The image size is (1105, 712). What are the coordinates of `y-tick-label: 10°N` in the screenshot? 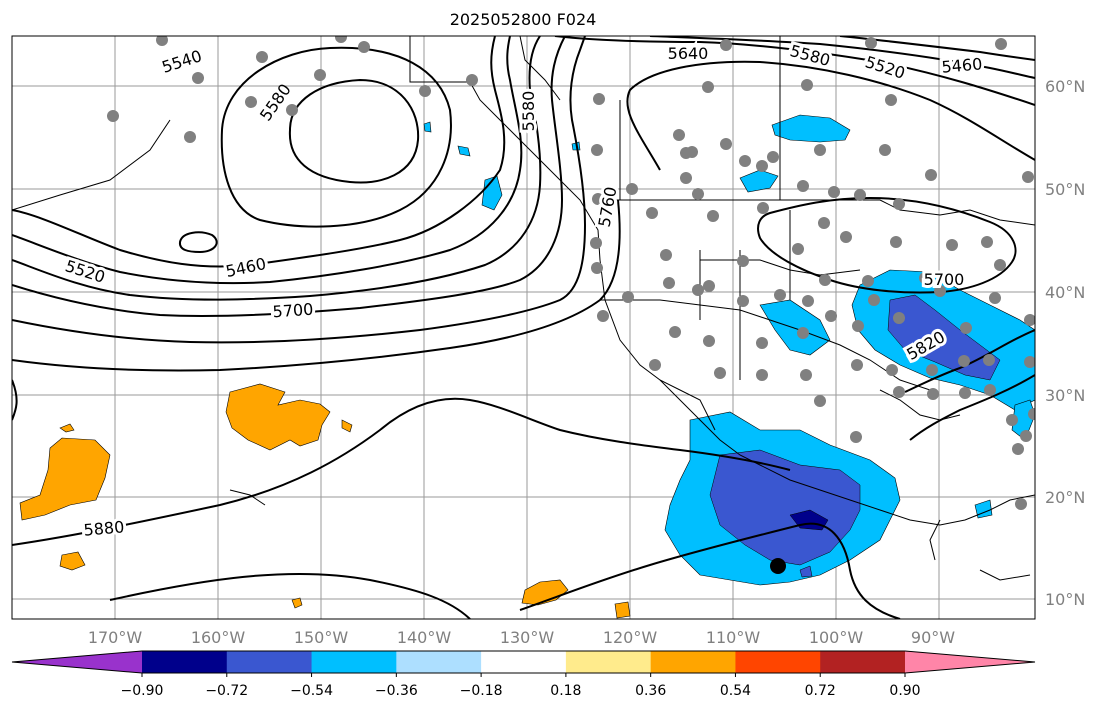 It's located at (1065, 599).